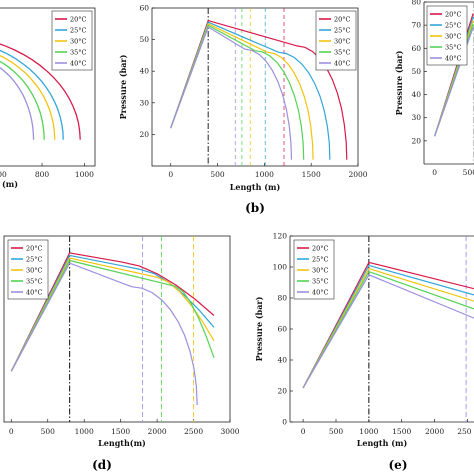  Describe the element at coordinates (34, 271) in the screenshot. I see `panel-d-legend-label-2: 30°C` at that location.